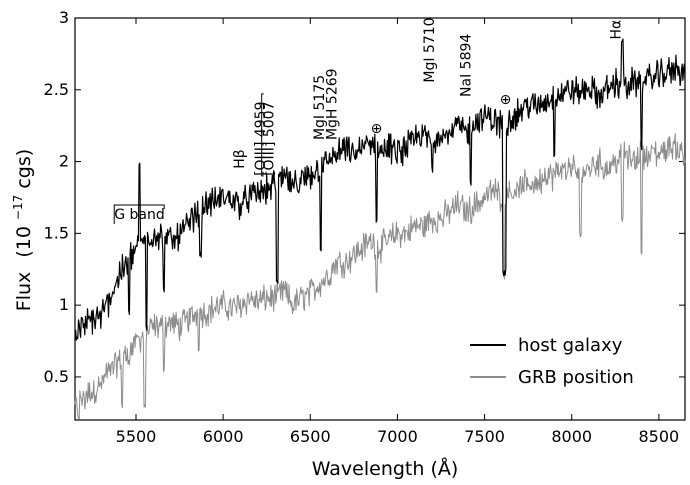  I want to click on line-annotation: NaI 5894, so click(467, 65).